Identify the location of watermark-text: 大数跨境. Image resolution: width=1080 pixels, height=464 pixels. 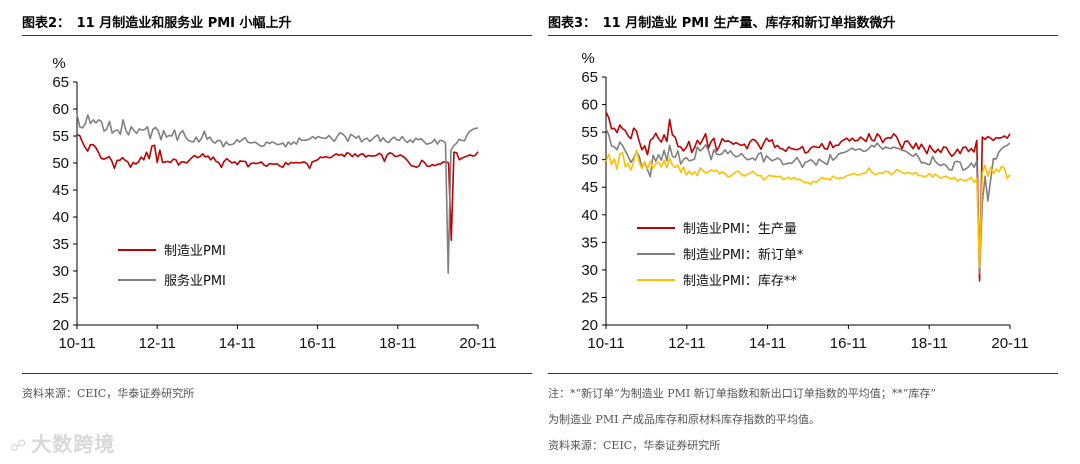
(73, 444).